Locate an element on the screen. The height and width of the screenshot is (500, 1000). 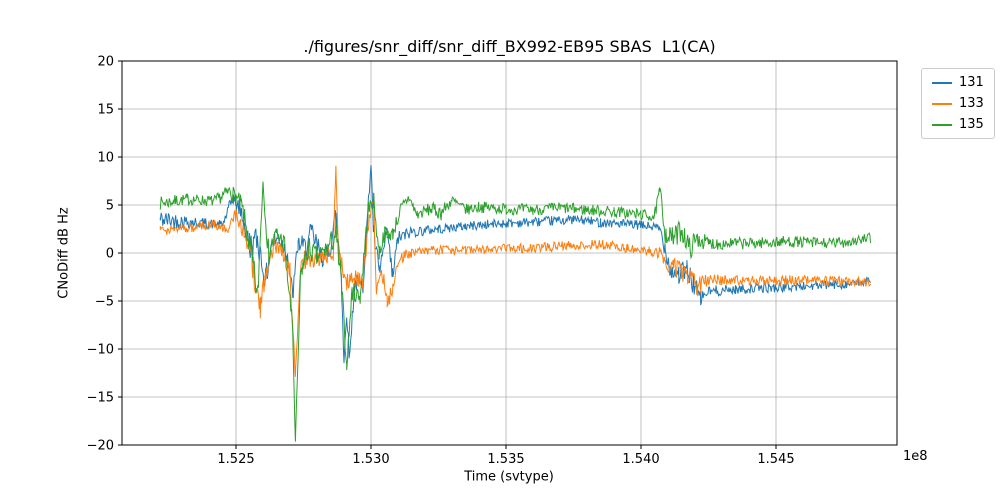
legend-label: 133 is located at coordinates (971, 103).